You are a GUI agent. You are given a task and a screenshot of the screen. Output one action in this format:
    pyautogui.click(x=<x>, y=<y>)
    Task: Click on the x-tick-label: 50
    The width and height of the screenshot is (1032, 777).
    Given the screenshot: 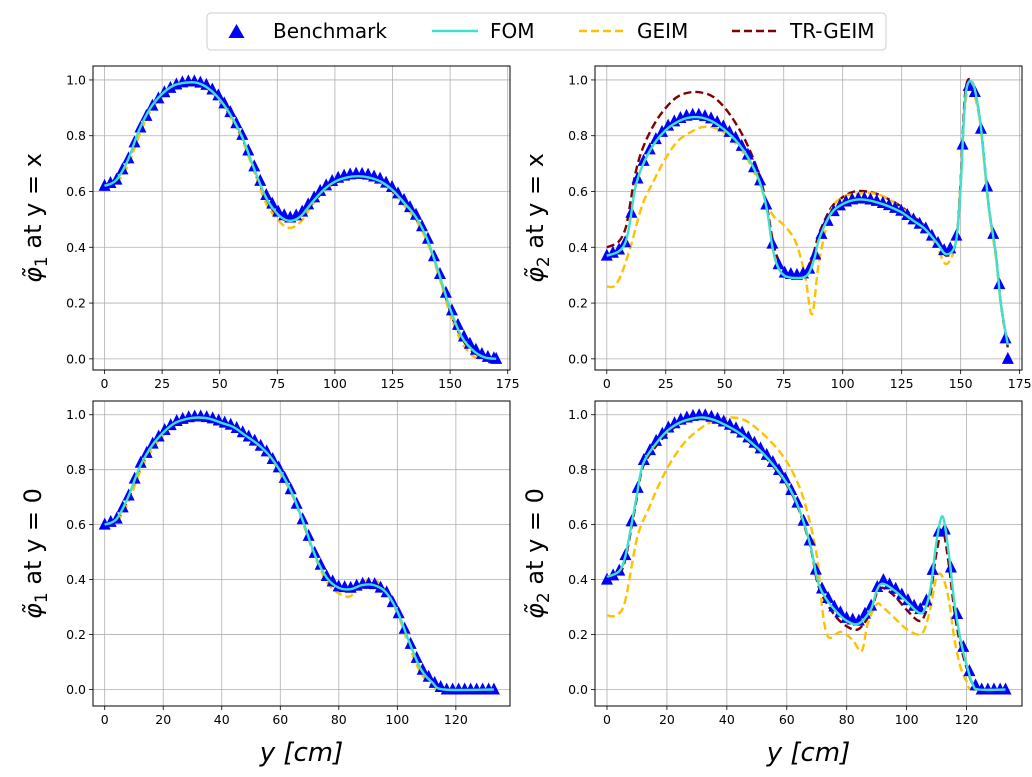 What is the action you would take?
    pyautogui.click(x=220, y=383)
    